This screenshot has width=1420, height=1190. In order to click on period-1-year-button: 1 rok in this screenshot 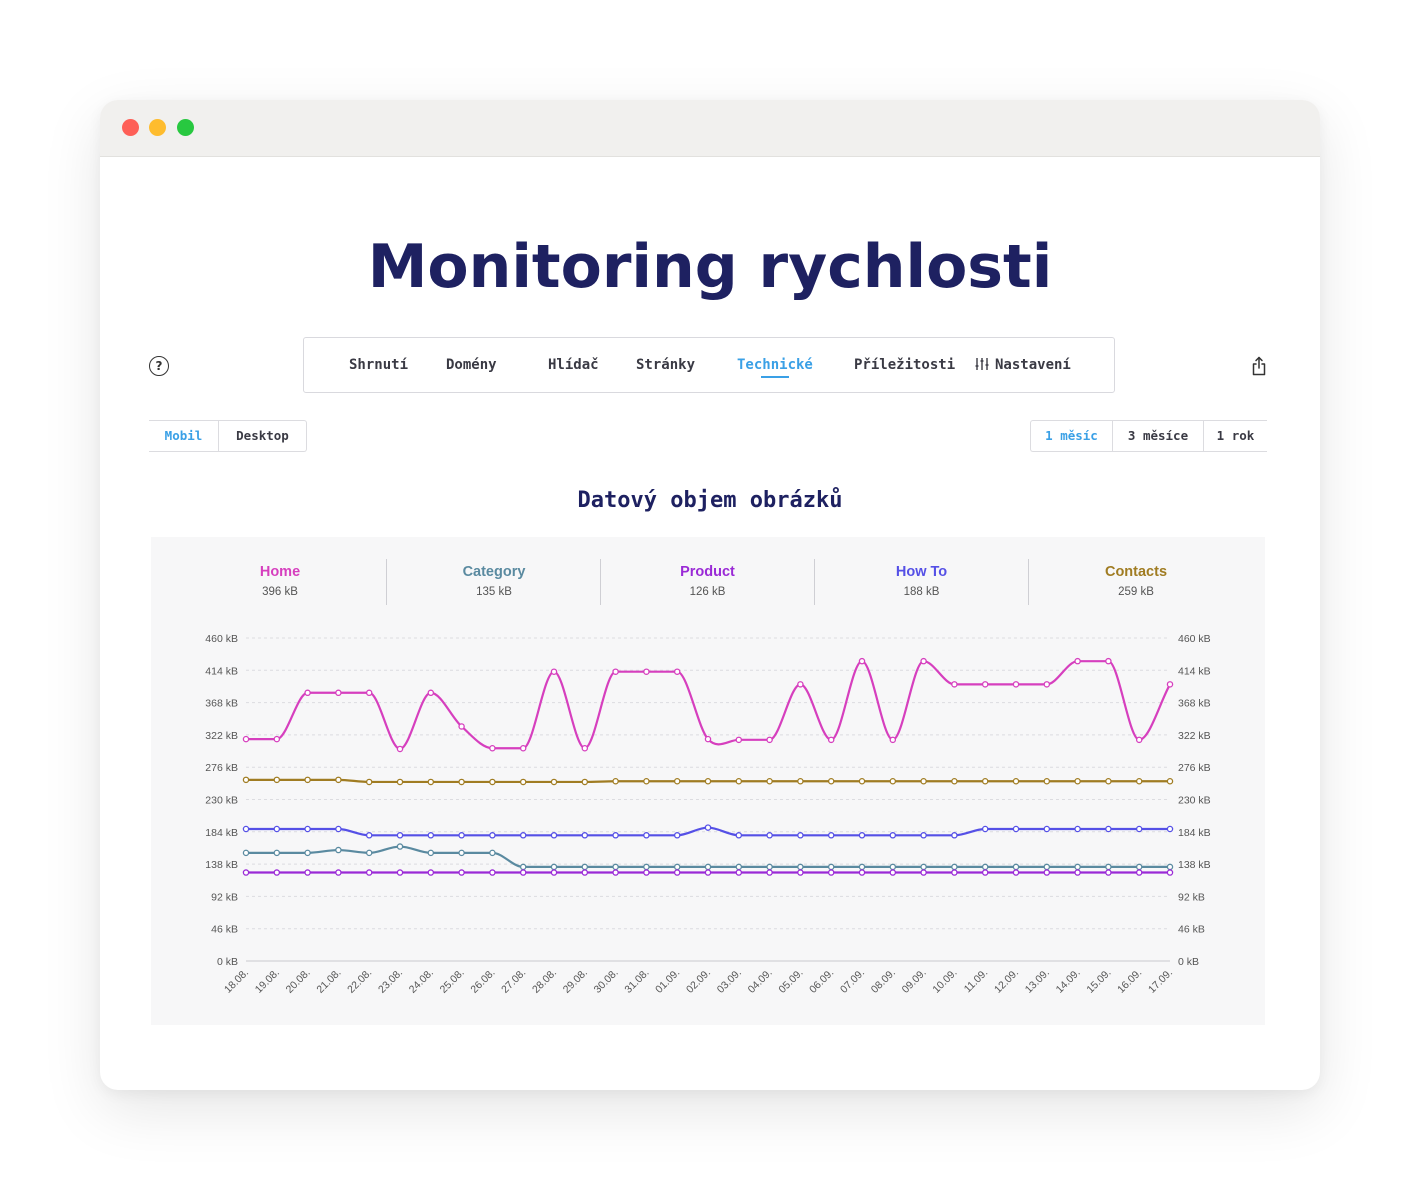, I will do `click(1235, 436)`.